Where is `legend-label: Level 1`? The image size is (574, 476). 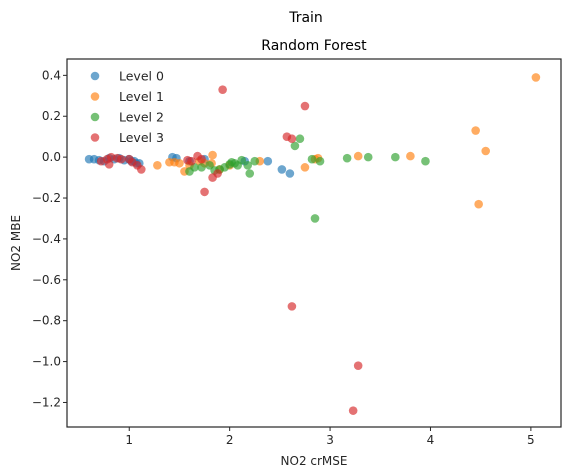 legend-label: Level 1 is located at coordinates (141, 96).